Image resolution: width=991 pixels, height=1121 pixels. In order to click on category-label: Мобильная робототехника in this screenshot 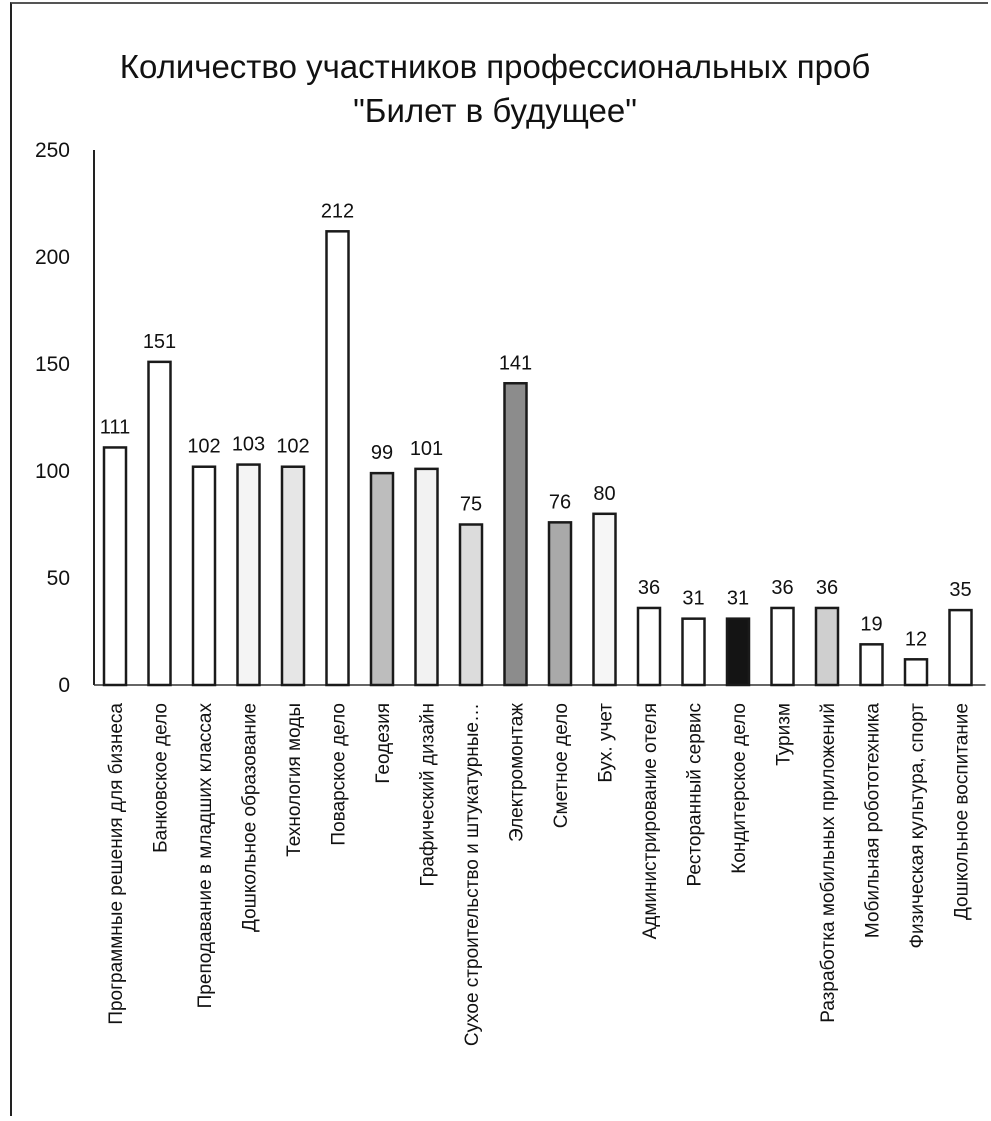, I will do `click(873, 820)`.